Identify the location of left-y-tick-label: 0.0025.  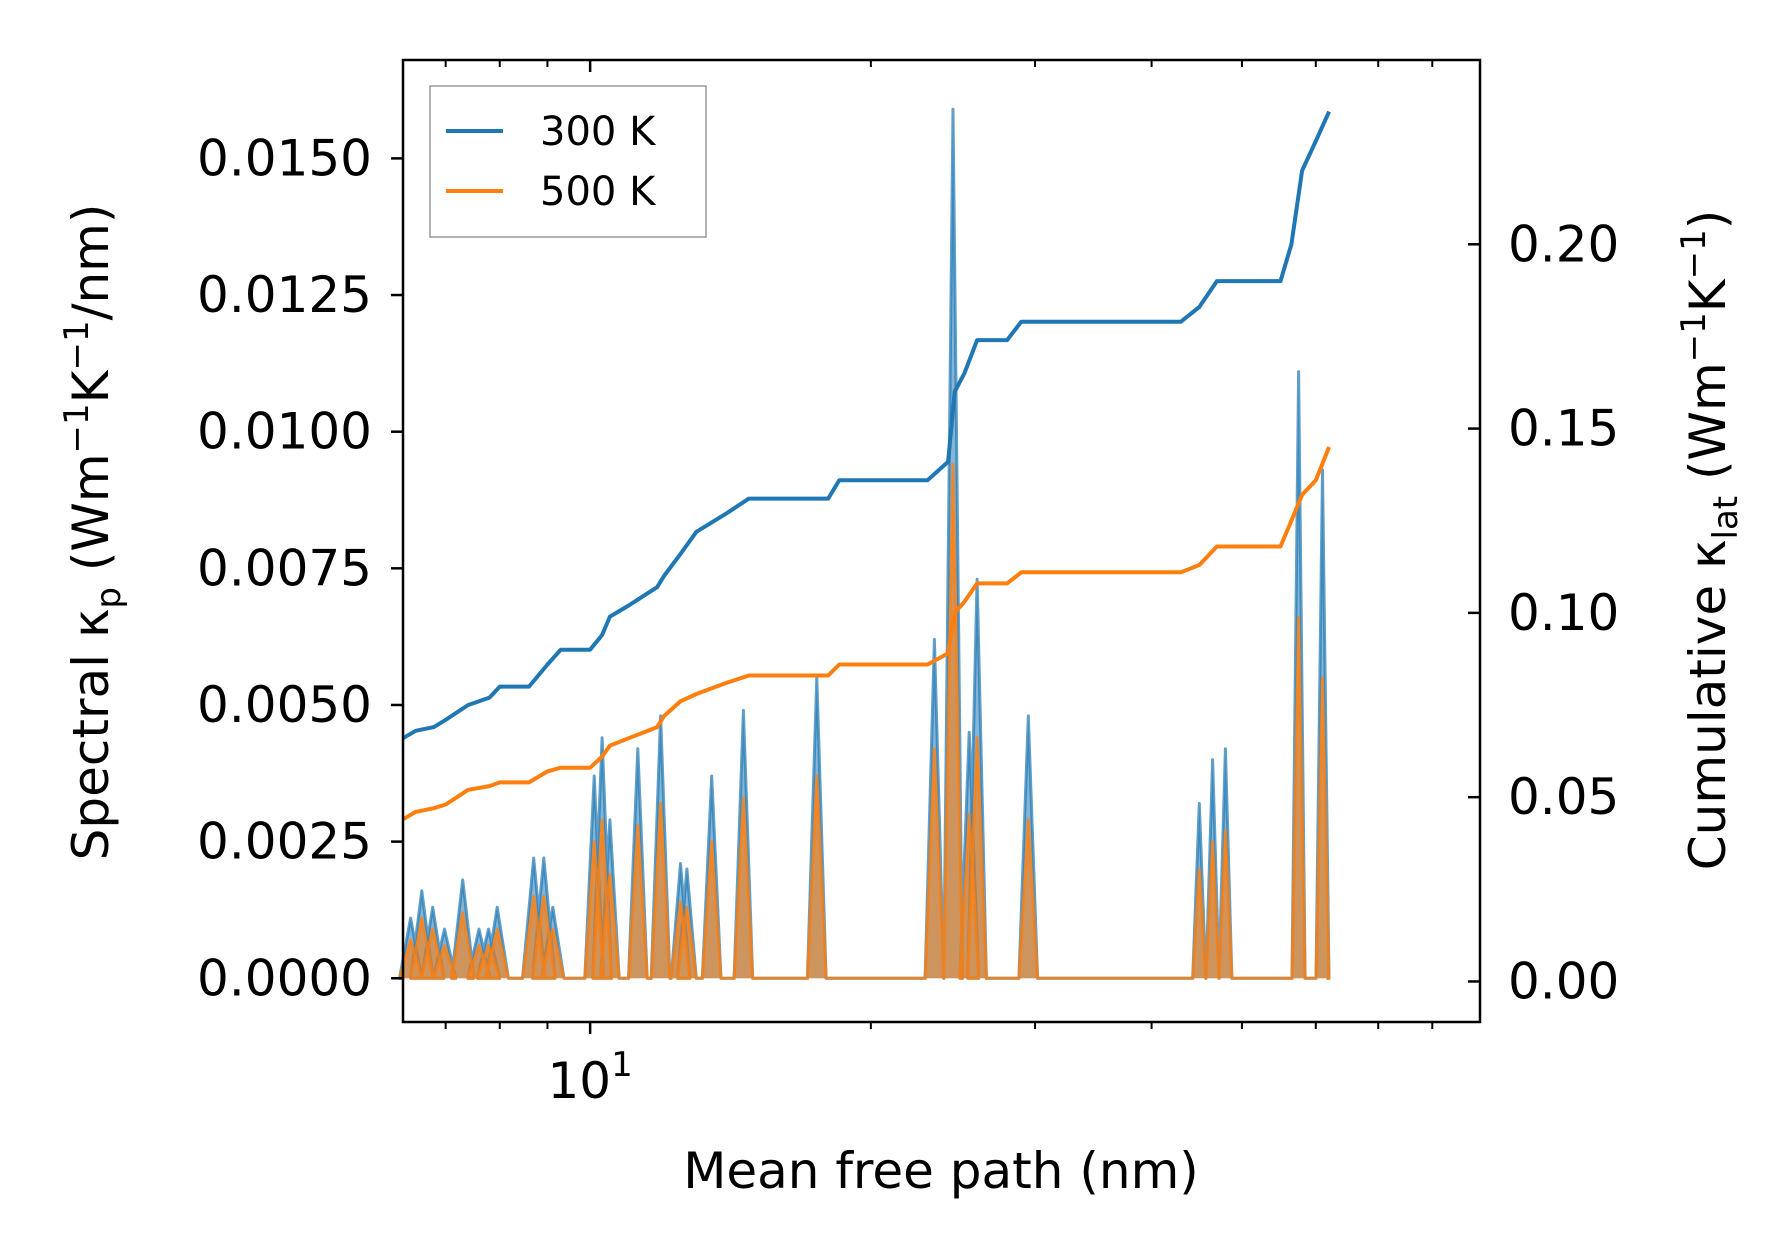
(284, 842).